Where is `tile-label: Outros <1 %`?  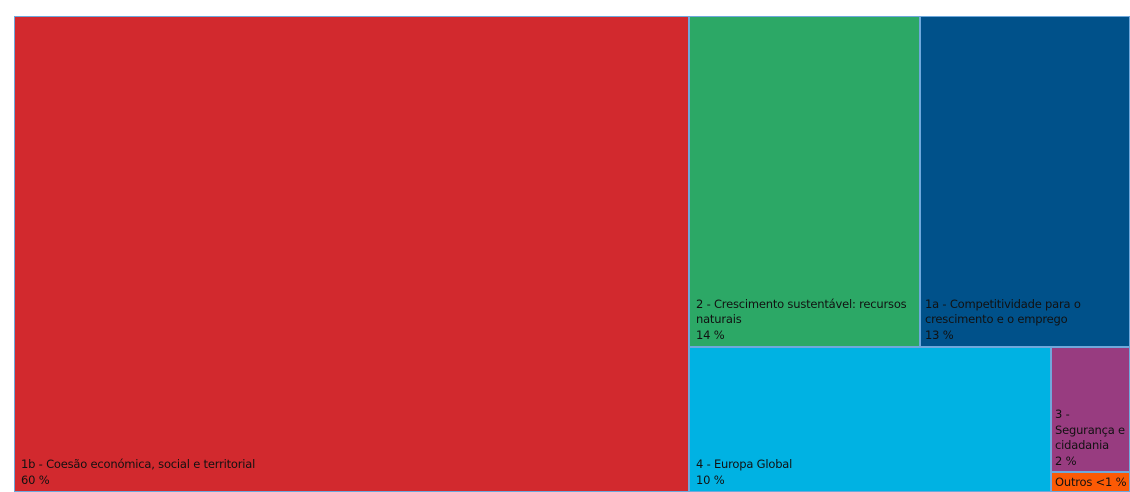
tile-label: Outros <1 % is located at coordinates (1091, 482).